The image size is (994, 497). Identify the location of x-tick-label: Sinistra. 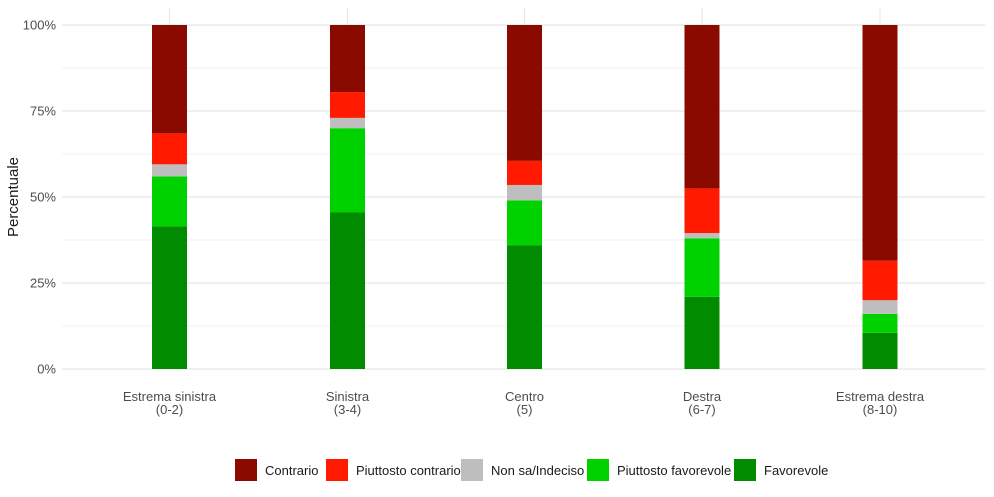
(348, 396).